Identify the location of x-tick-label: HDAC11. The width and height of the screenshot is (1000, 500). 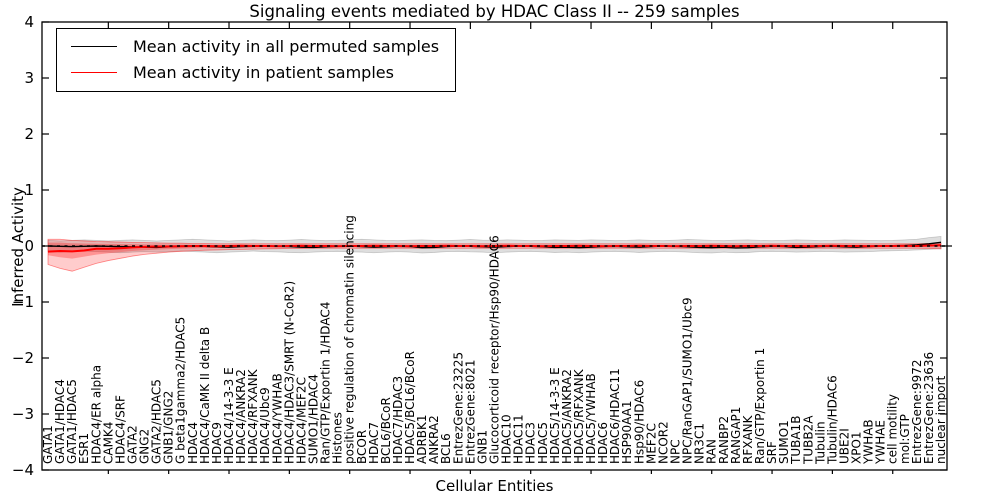
(519, 439).